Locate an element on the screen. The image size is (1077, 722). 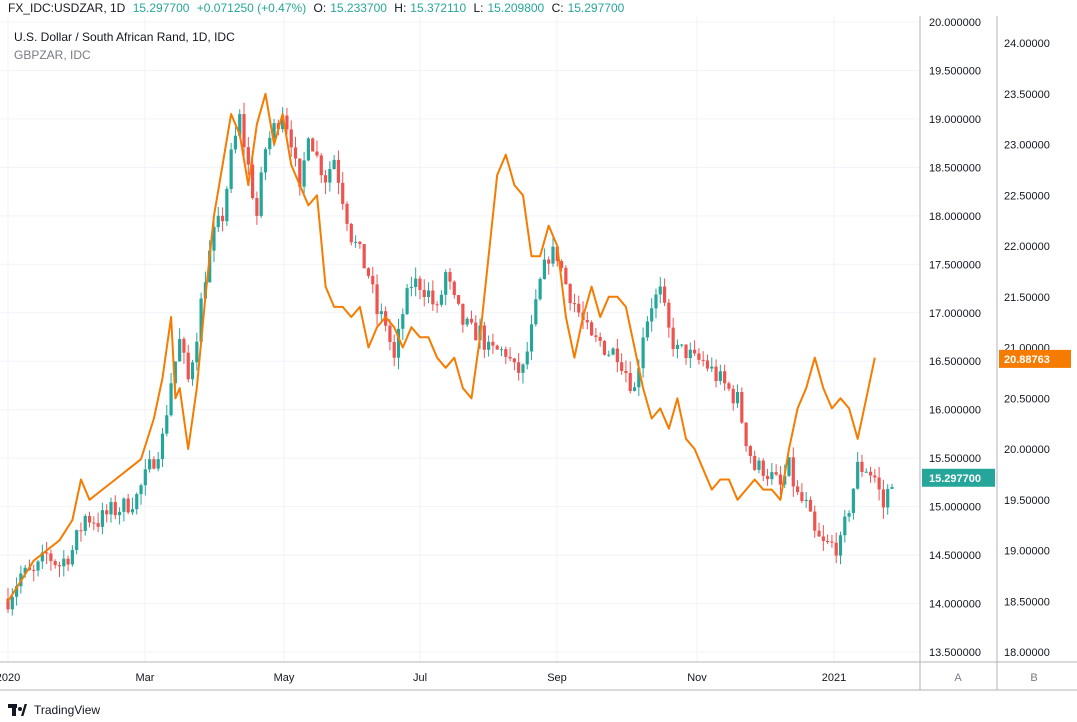
x-tick-label: Sep is located at coordinates (557, 678).